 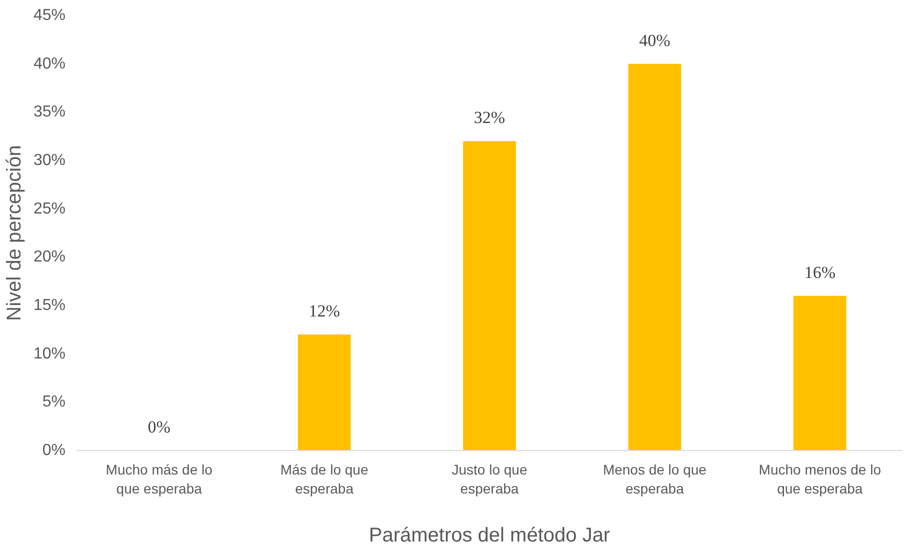 I want to click on y-tick-label: 40%, so click(x=49, y=63).